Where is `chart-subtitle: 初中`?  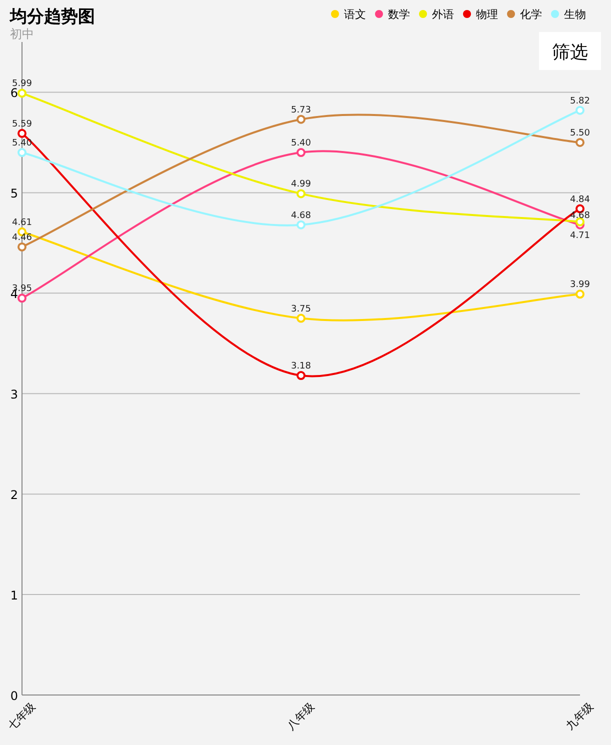 chart-subtitle: 初中 is located at coordinates (22, 34).